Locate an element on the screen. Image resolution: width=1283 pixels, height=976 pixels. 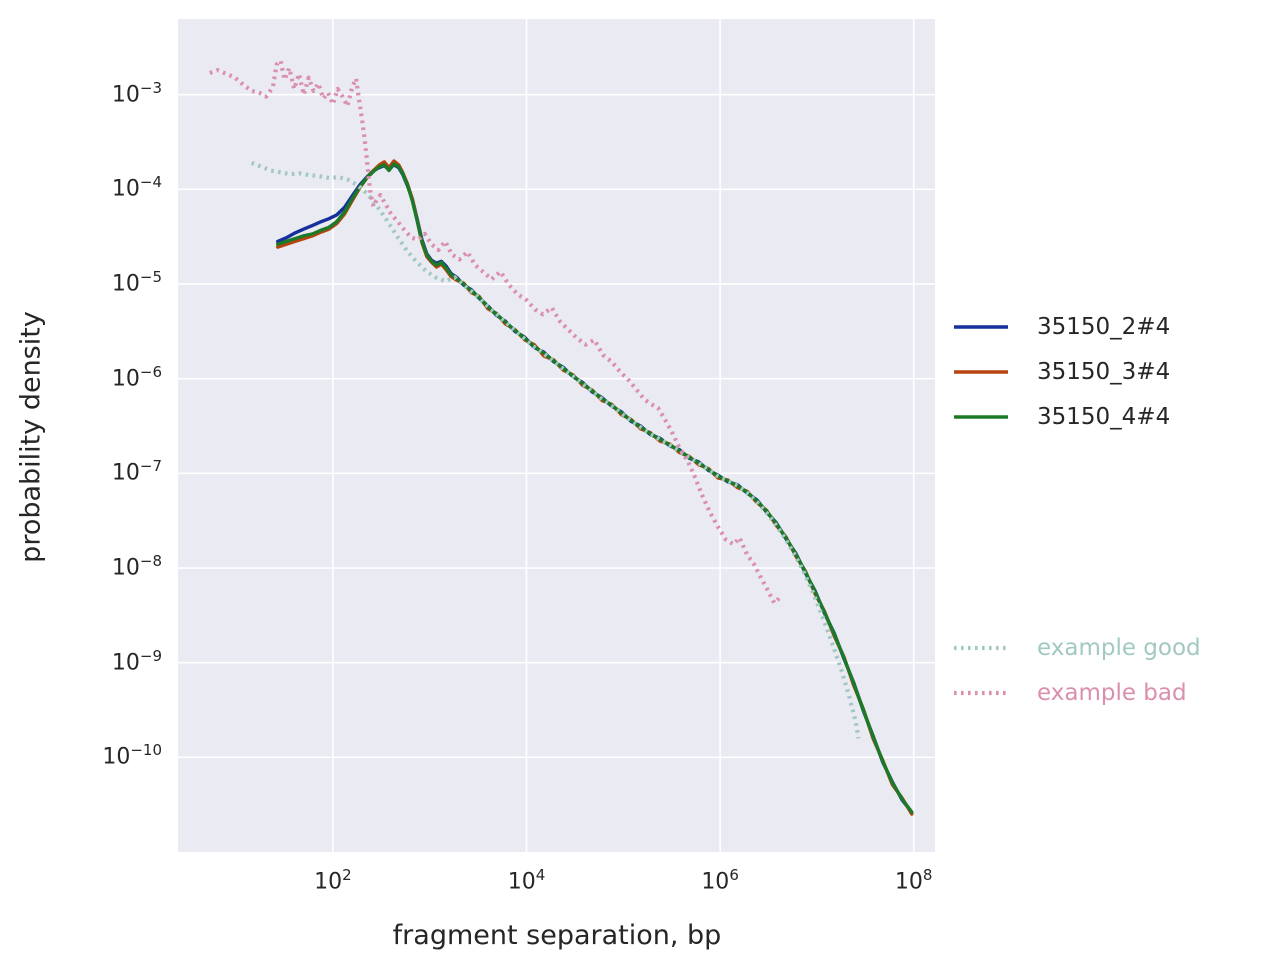
legend-item-example-good: example good is located at coordinates (1077, 648).